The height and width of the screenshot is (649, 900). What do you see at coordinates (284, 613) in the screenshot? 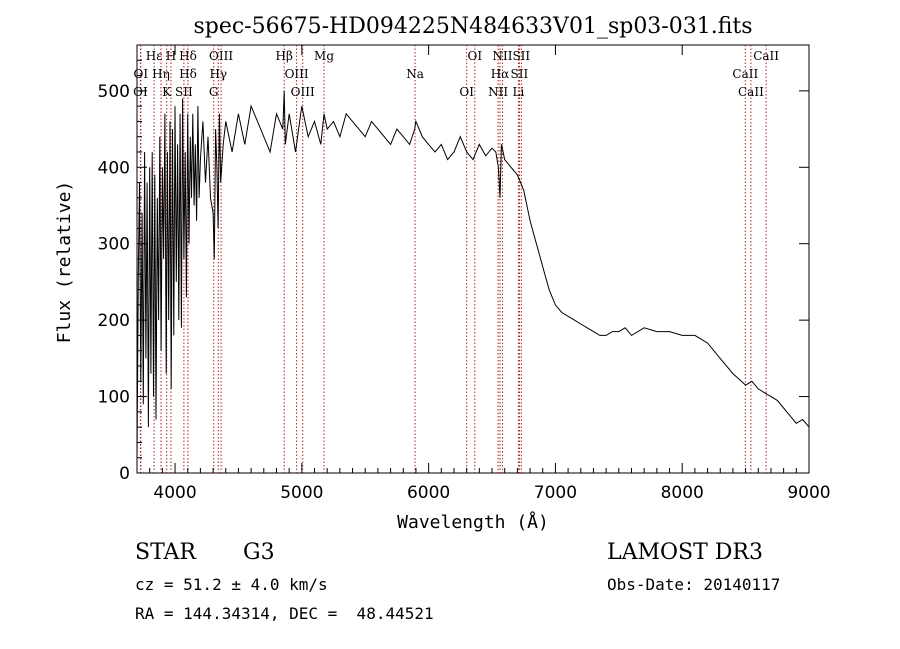
I see `ra-dec-text: RA = 144.34314, DEC = 48.44521` at bounding box center [284, 613].